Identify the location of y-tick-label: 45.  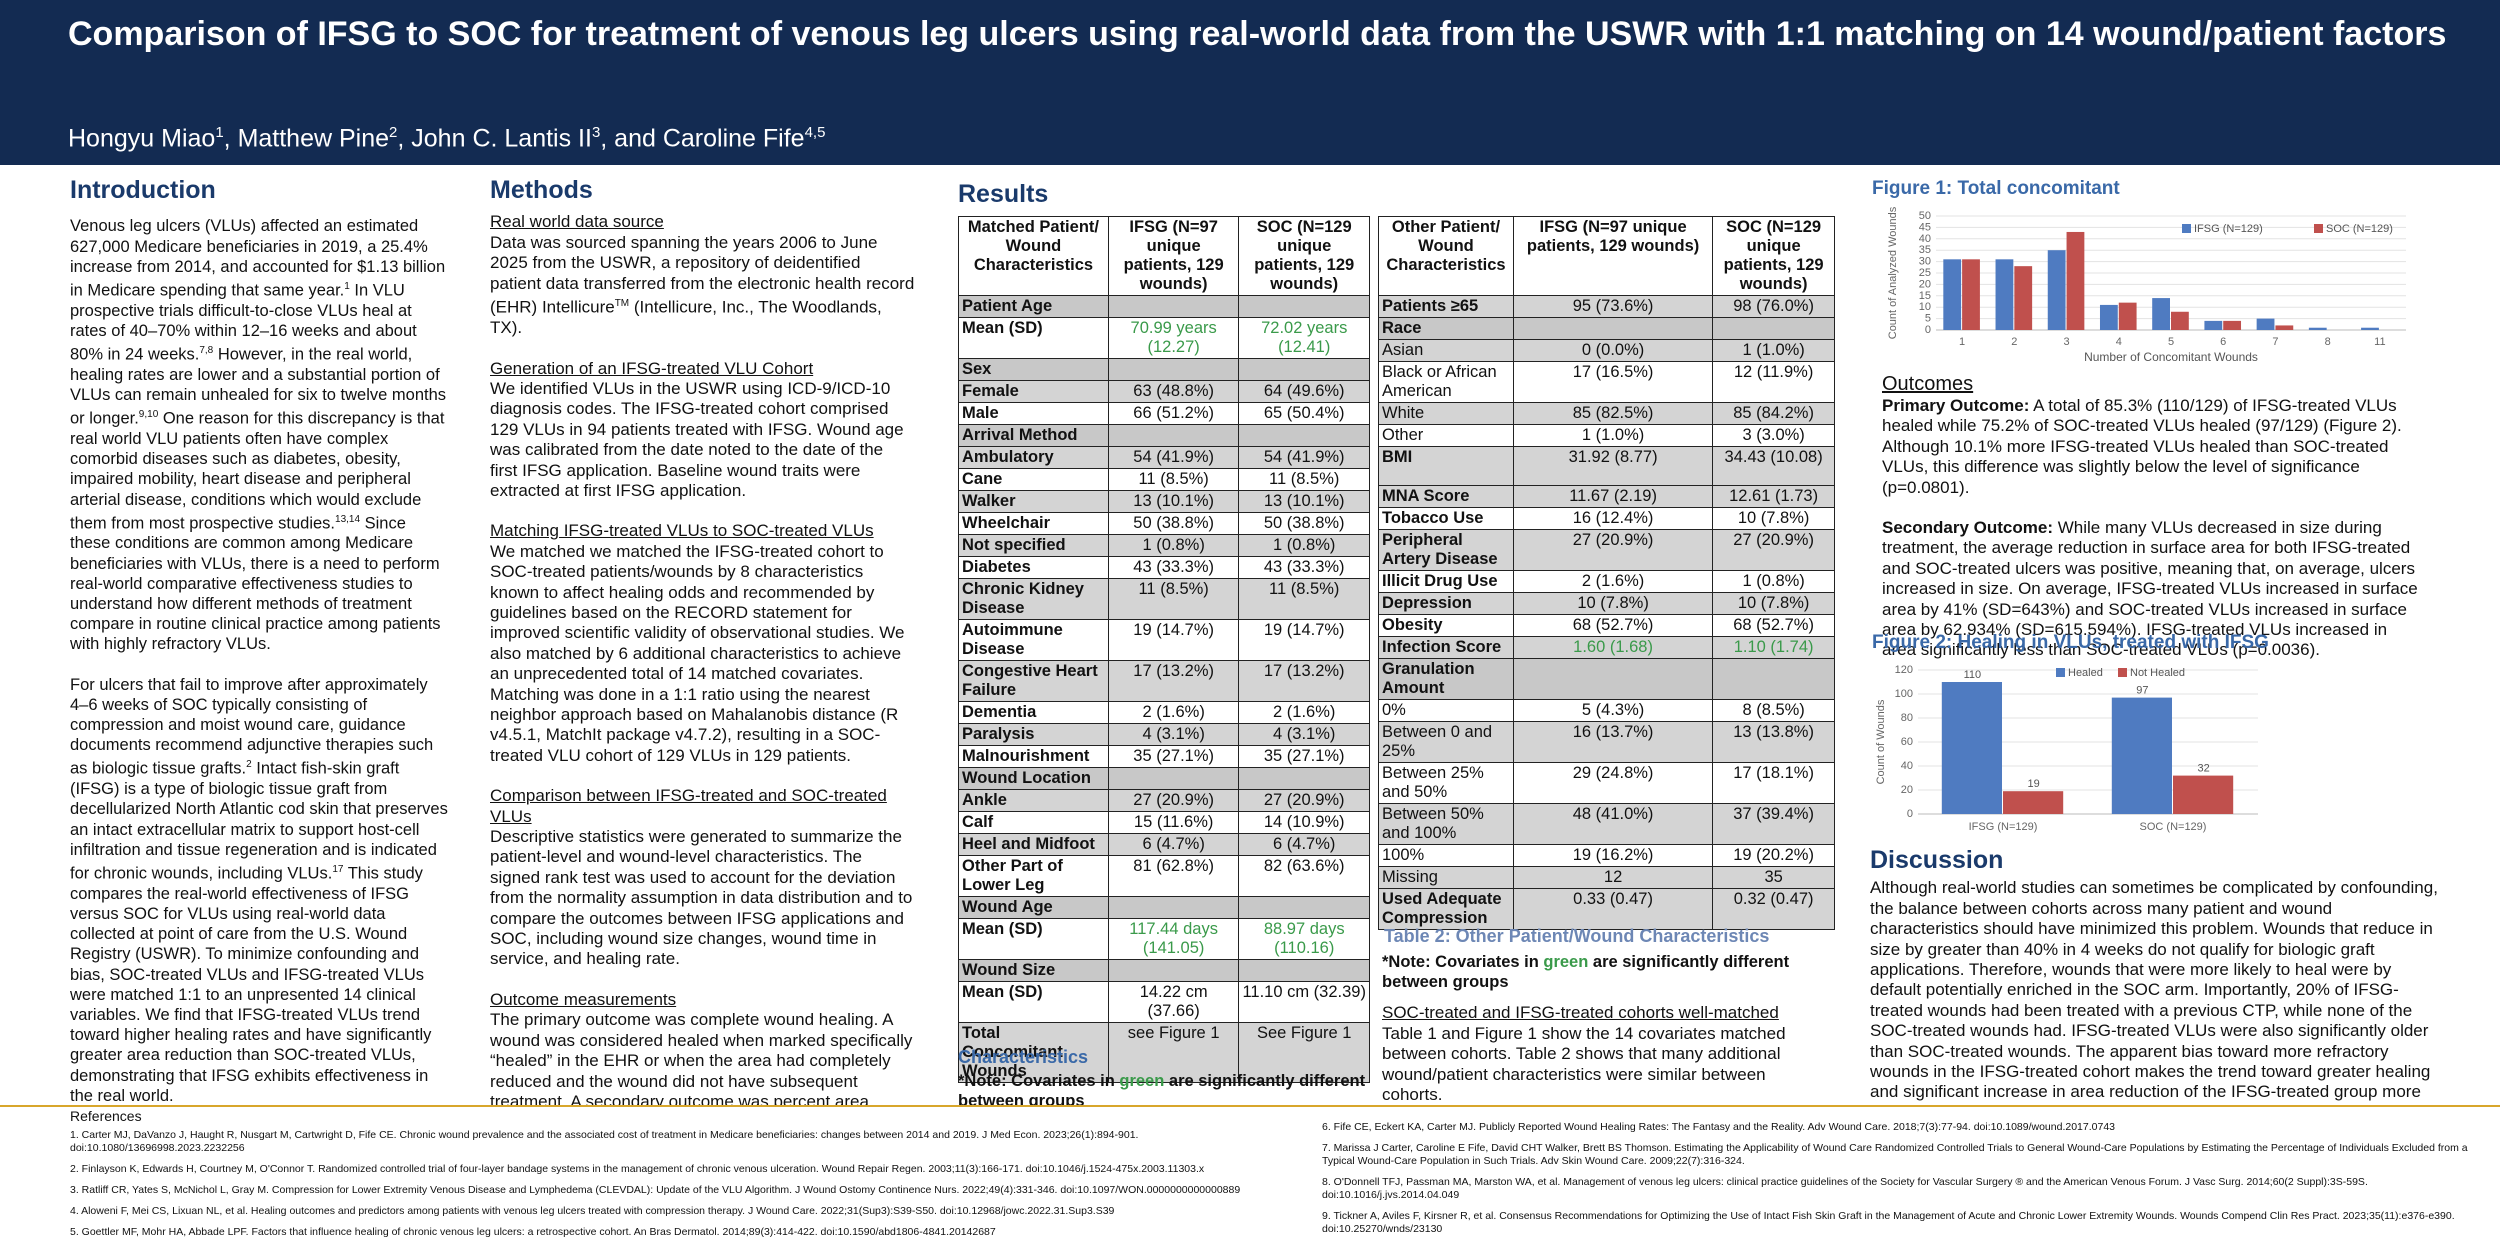
(1925, 227).